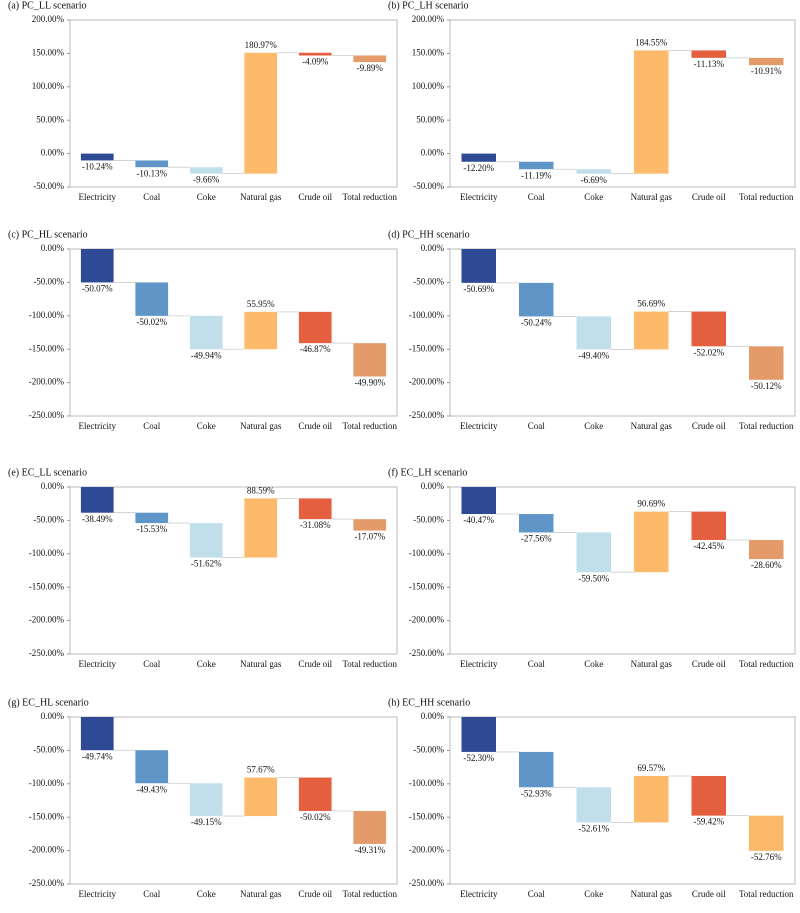 Image resolution: width=800 pixels, height=913 pixels. Describe the element at coordinates (651, 42) in the screenshot. I see `value-label: 184.55%` at that location.